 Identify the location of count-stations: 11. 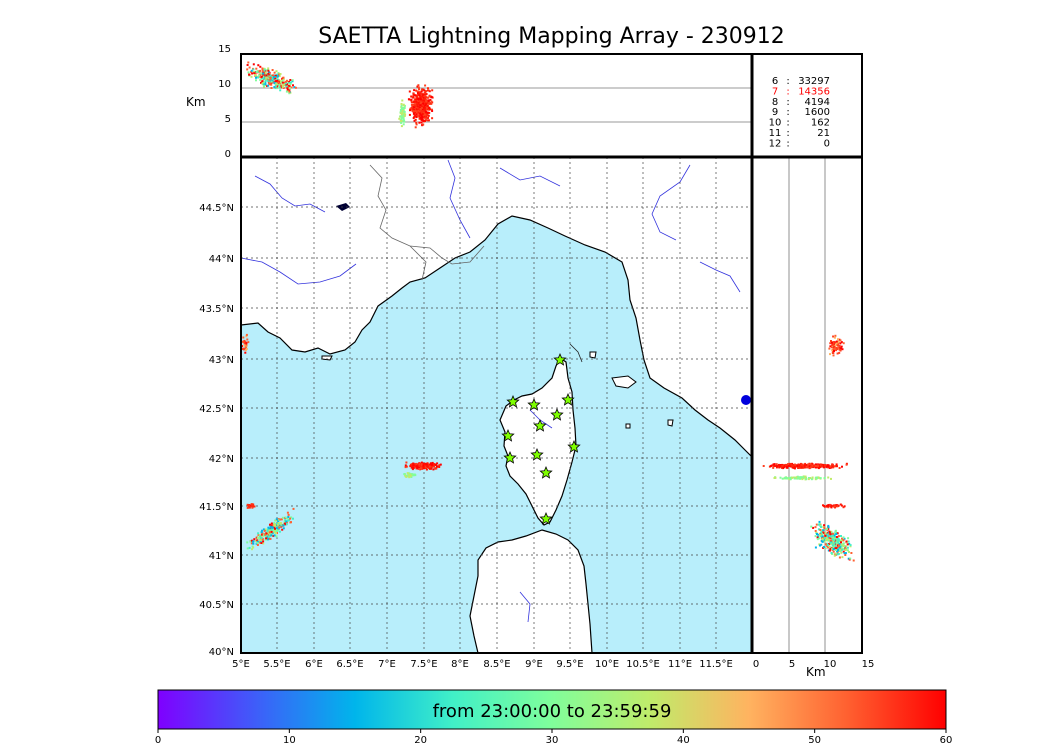
(775, 133).